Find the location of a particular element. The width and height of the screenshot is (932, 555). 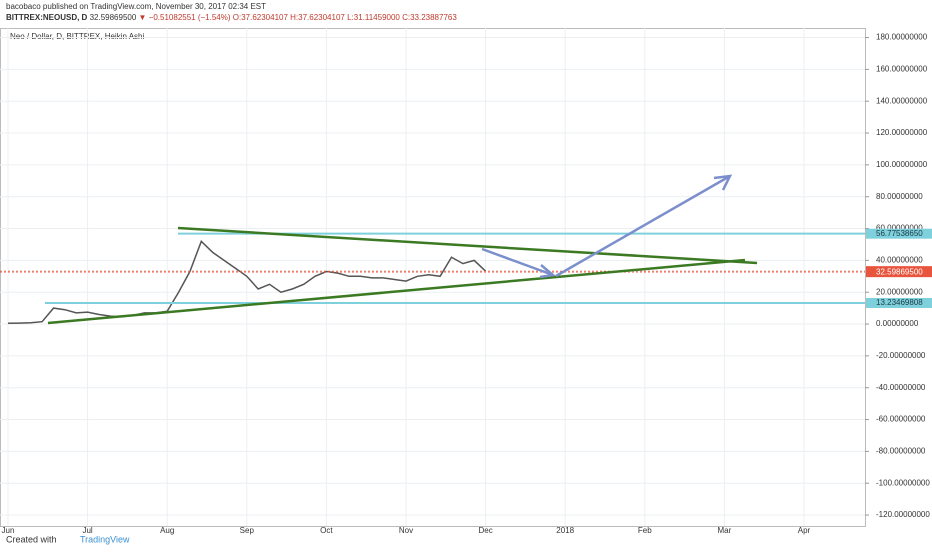

y-tick-label: -20.00000000 is located at coordinates (901, 355).